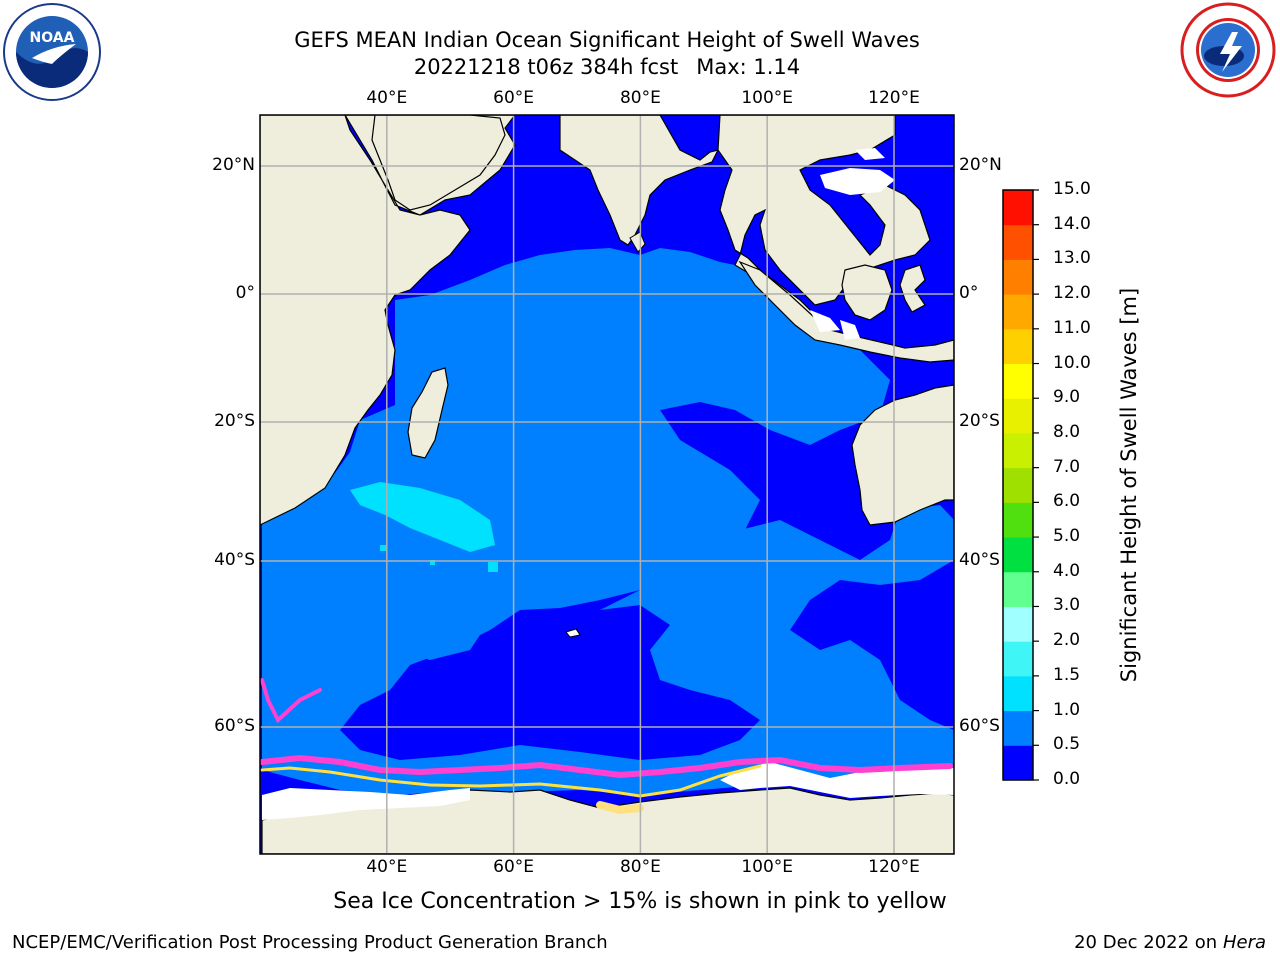 The height and width of the screenshot is (960, 1280). What do you see at coordinates (606, 746) in the screenshot?
I see `sea-ice-edge` at bounding box center [606, 746].